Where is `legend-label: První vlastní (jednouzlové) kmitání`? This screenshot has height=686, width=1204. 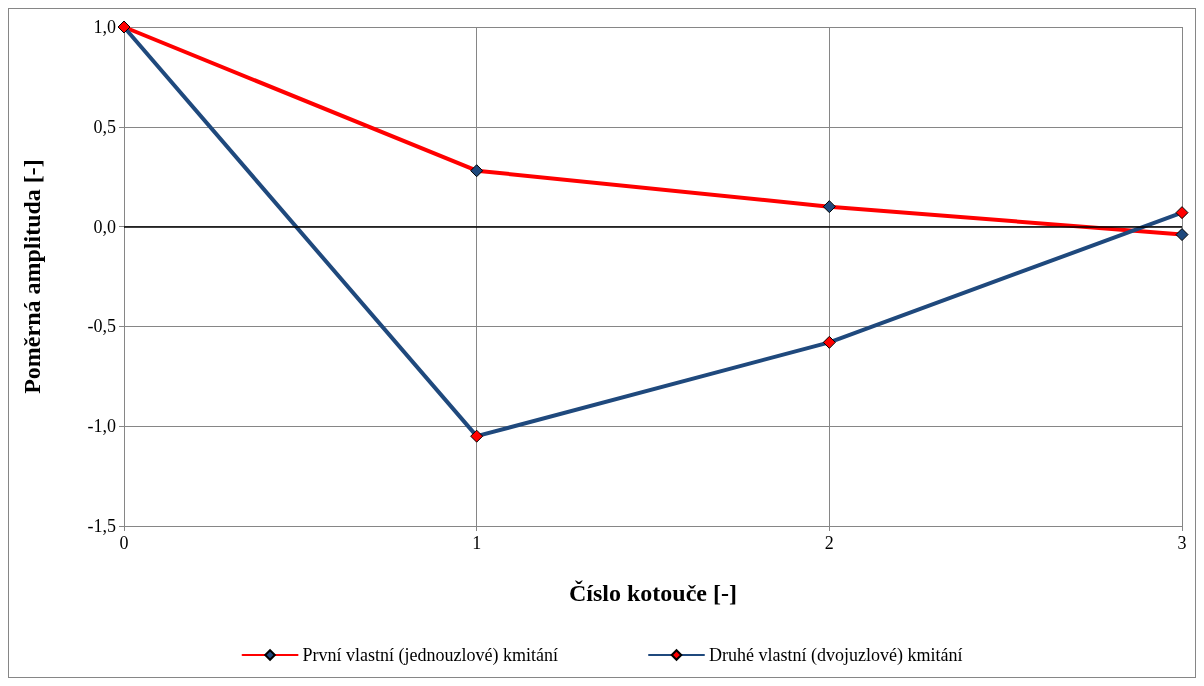 legend-label: První vlastní (jednouzlové) kmitání is located at coordinates (430, 655).